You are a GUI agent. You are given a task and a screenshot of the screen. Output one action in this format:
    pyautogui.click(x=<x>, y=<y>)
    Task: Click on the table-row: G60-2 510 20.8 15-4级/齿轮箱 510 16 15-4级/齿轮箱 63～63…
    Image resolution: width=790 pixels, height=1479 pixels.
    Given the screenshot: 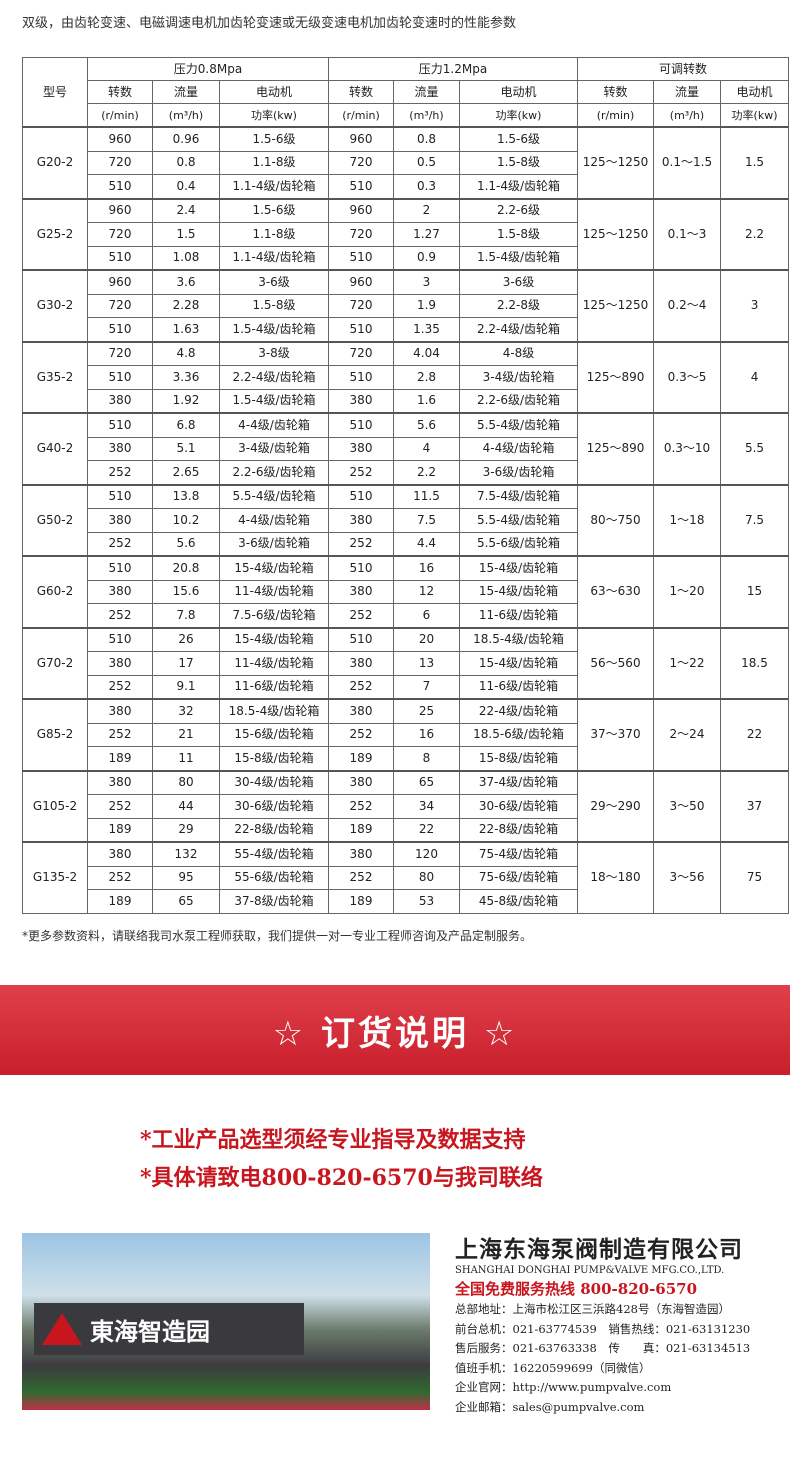 What is the action you would take?
    pyautogui.click(x=406, y=591)
    